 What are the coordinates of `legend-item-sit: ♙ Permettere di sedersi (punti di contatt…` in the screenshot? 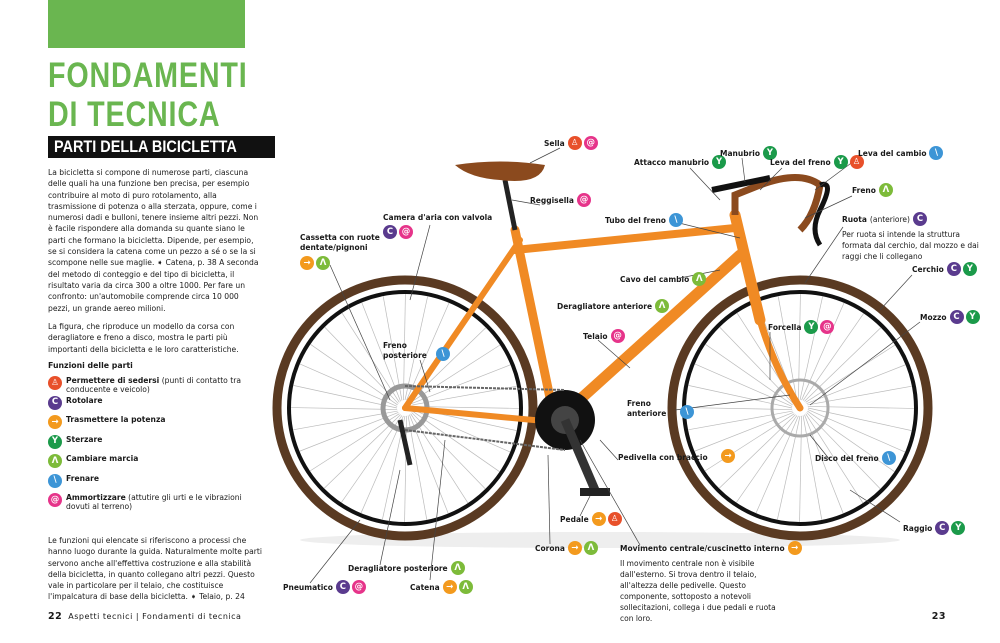 It's located at (155, 386).